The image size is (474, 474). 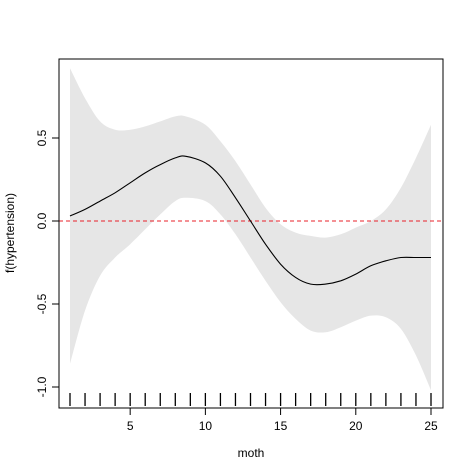 What do you see at coordinates (431, 426) in the screenshot?
I see `x-tick-label: 25` at bounding box center [431, 426].